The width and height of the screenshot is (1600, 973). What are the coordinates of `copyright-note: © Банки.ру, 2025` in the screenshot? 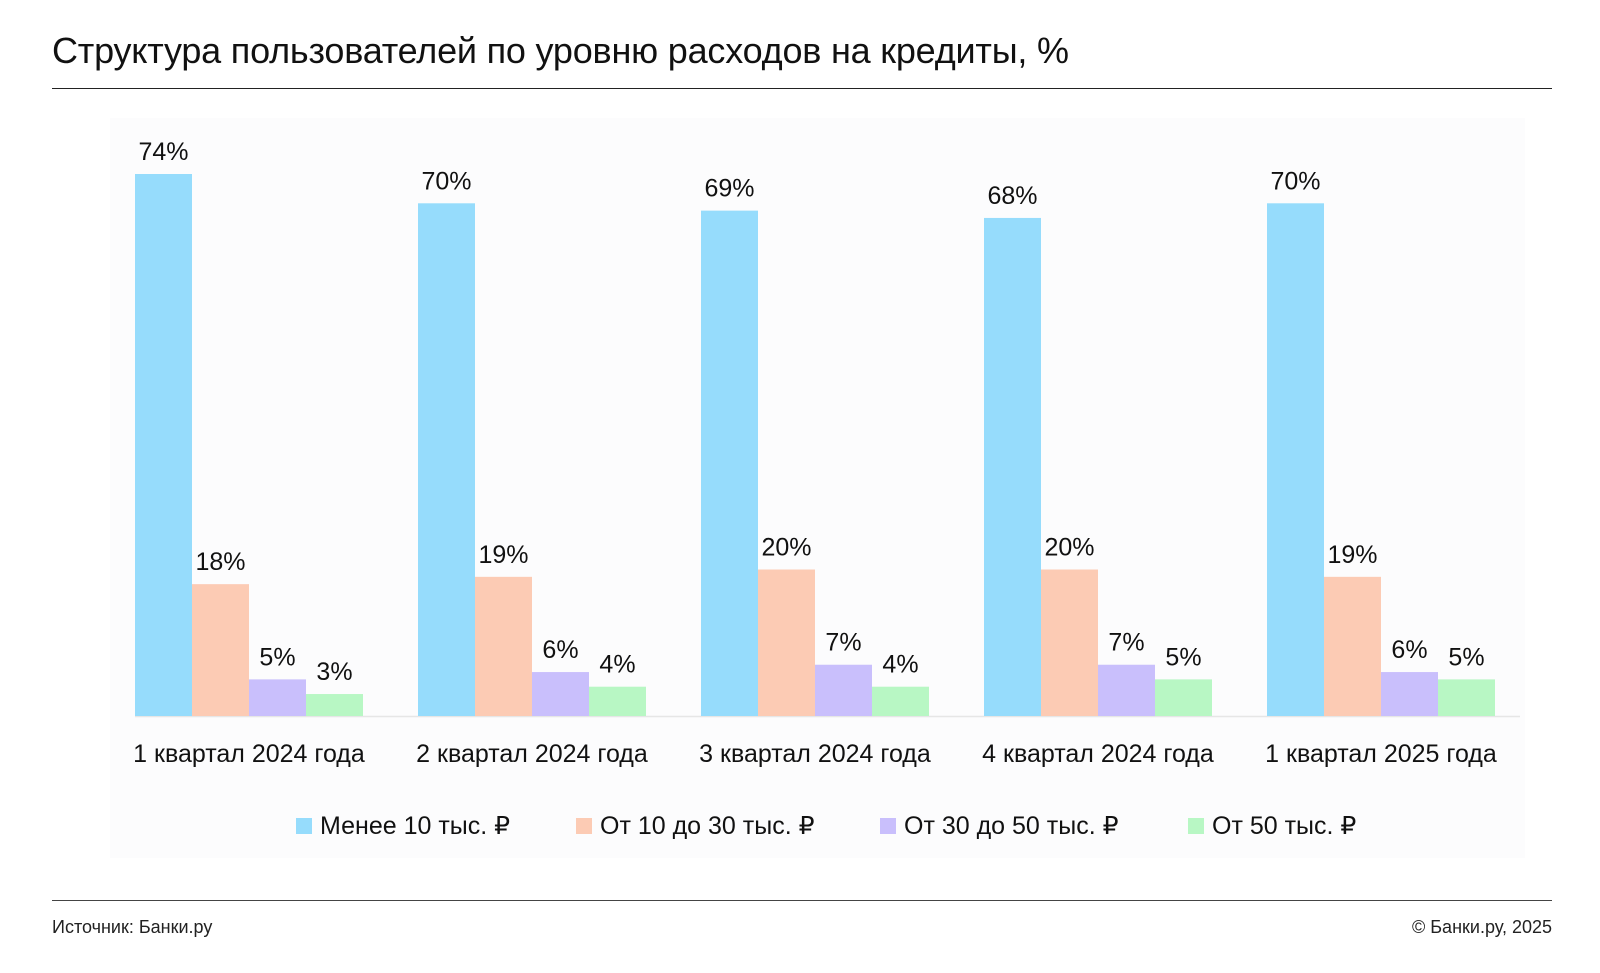 It's located at (1481, 927).